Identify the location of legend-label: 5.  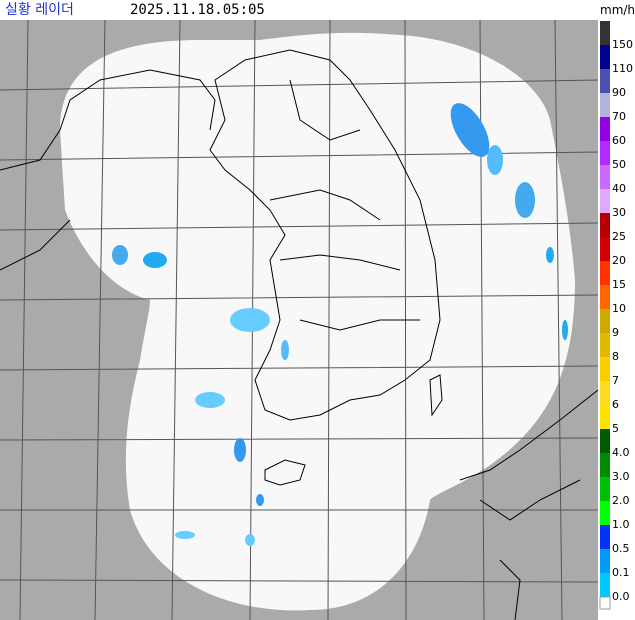
(615, 428).